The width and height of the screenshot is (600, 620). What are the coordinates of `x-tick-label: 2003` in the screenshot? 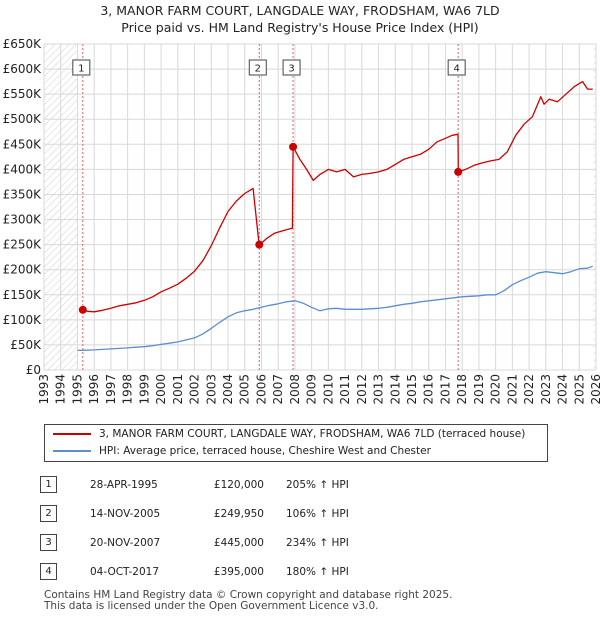 It's located at (211, 389).